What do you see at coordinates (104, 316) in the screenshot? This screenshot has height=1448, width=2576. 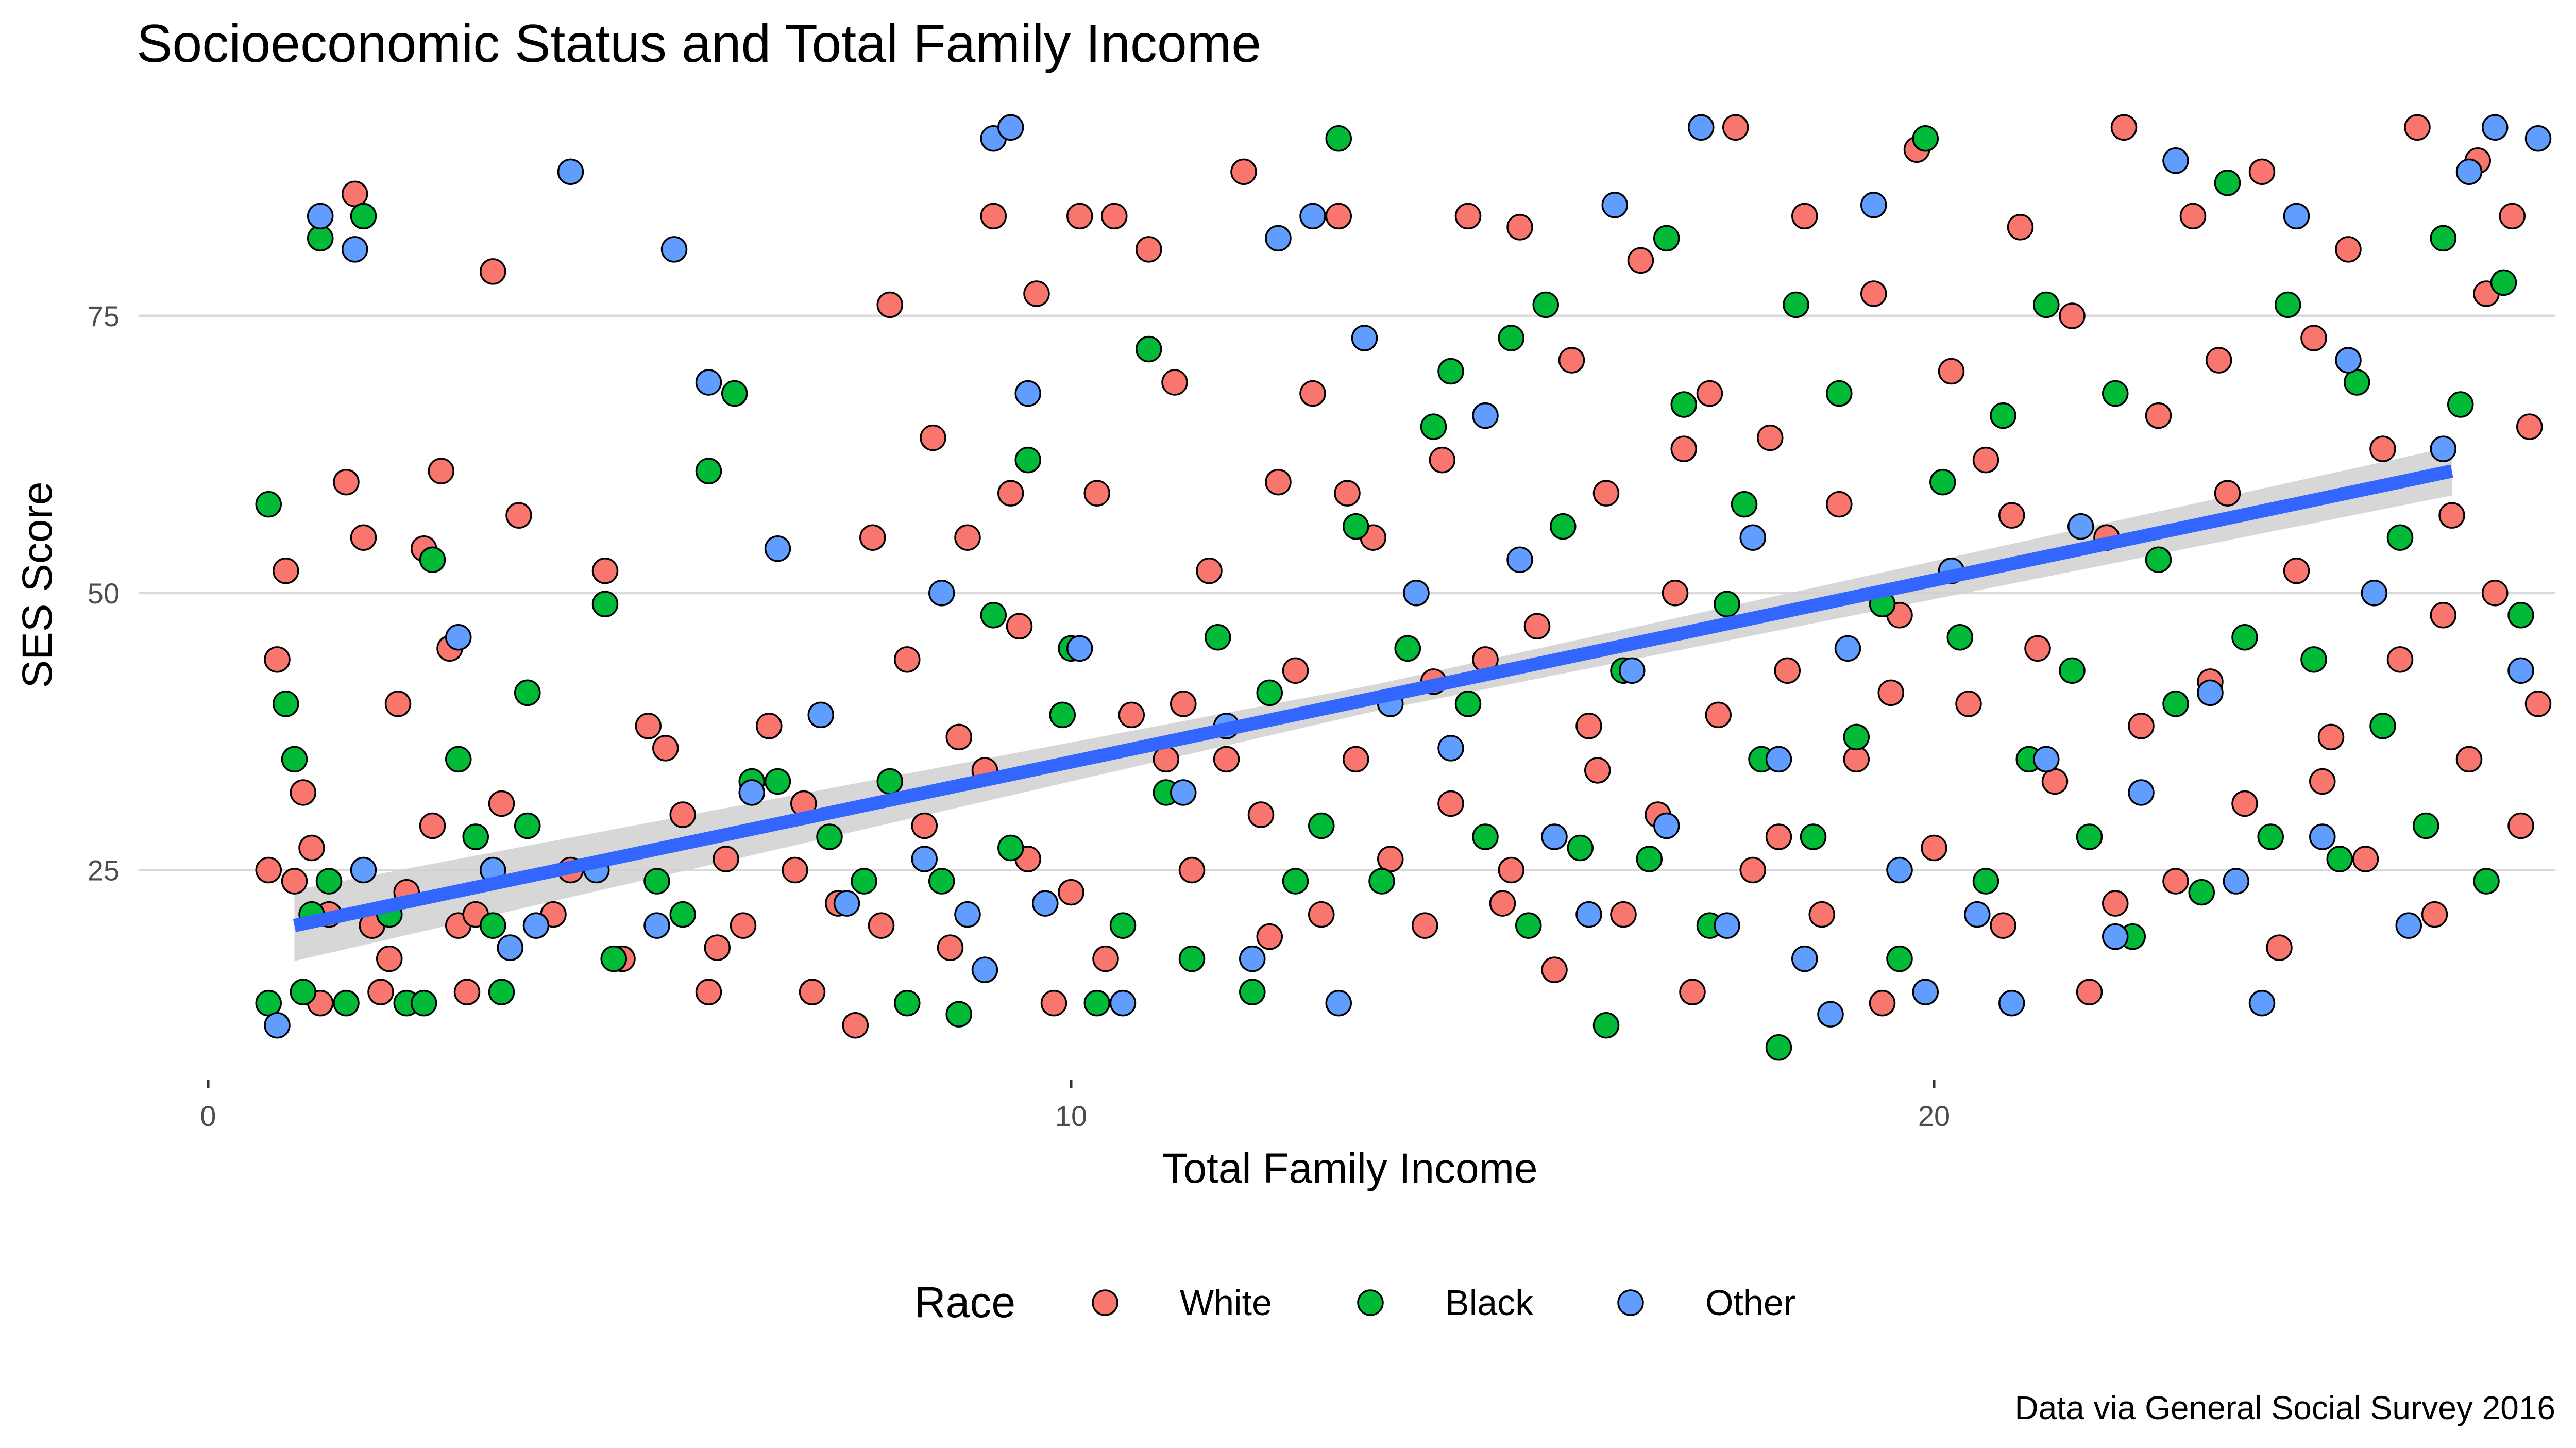 I see `y-tick-label: 75` at bounding box center [104, 316].